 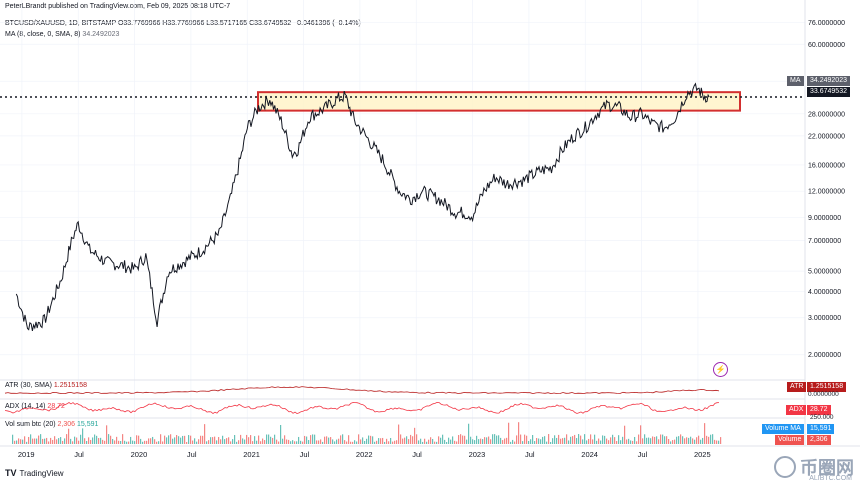 I want to click on adx-legend: ADX (14, 14) 28.72, so click(x=35, y=406).